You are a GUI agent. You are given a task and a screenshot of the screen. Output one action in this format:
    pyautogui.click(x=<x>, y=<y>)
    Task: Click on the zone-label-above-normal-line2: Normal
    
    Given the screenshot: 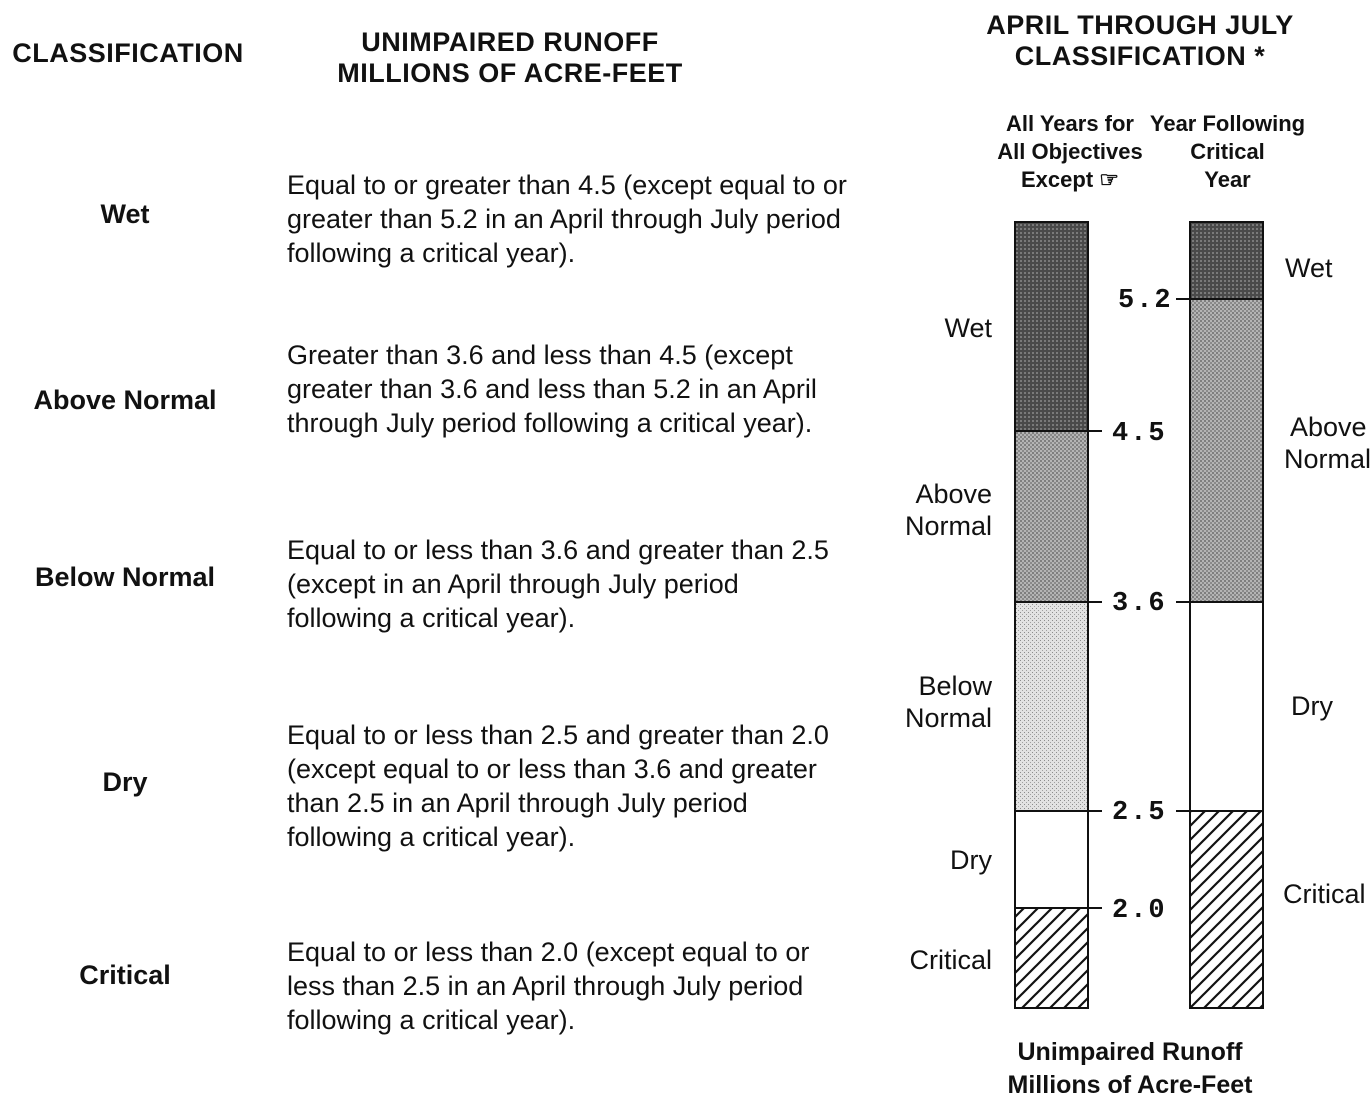 What is the action you would take?
    pyautogui.click(x=948, y=526)
    